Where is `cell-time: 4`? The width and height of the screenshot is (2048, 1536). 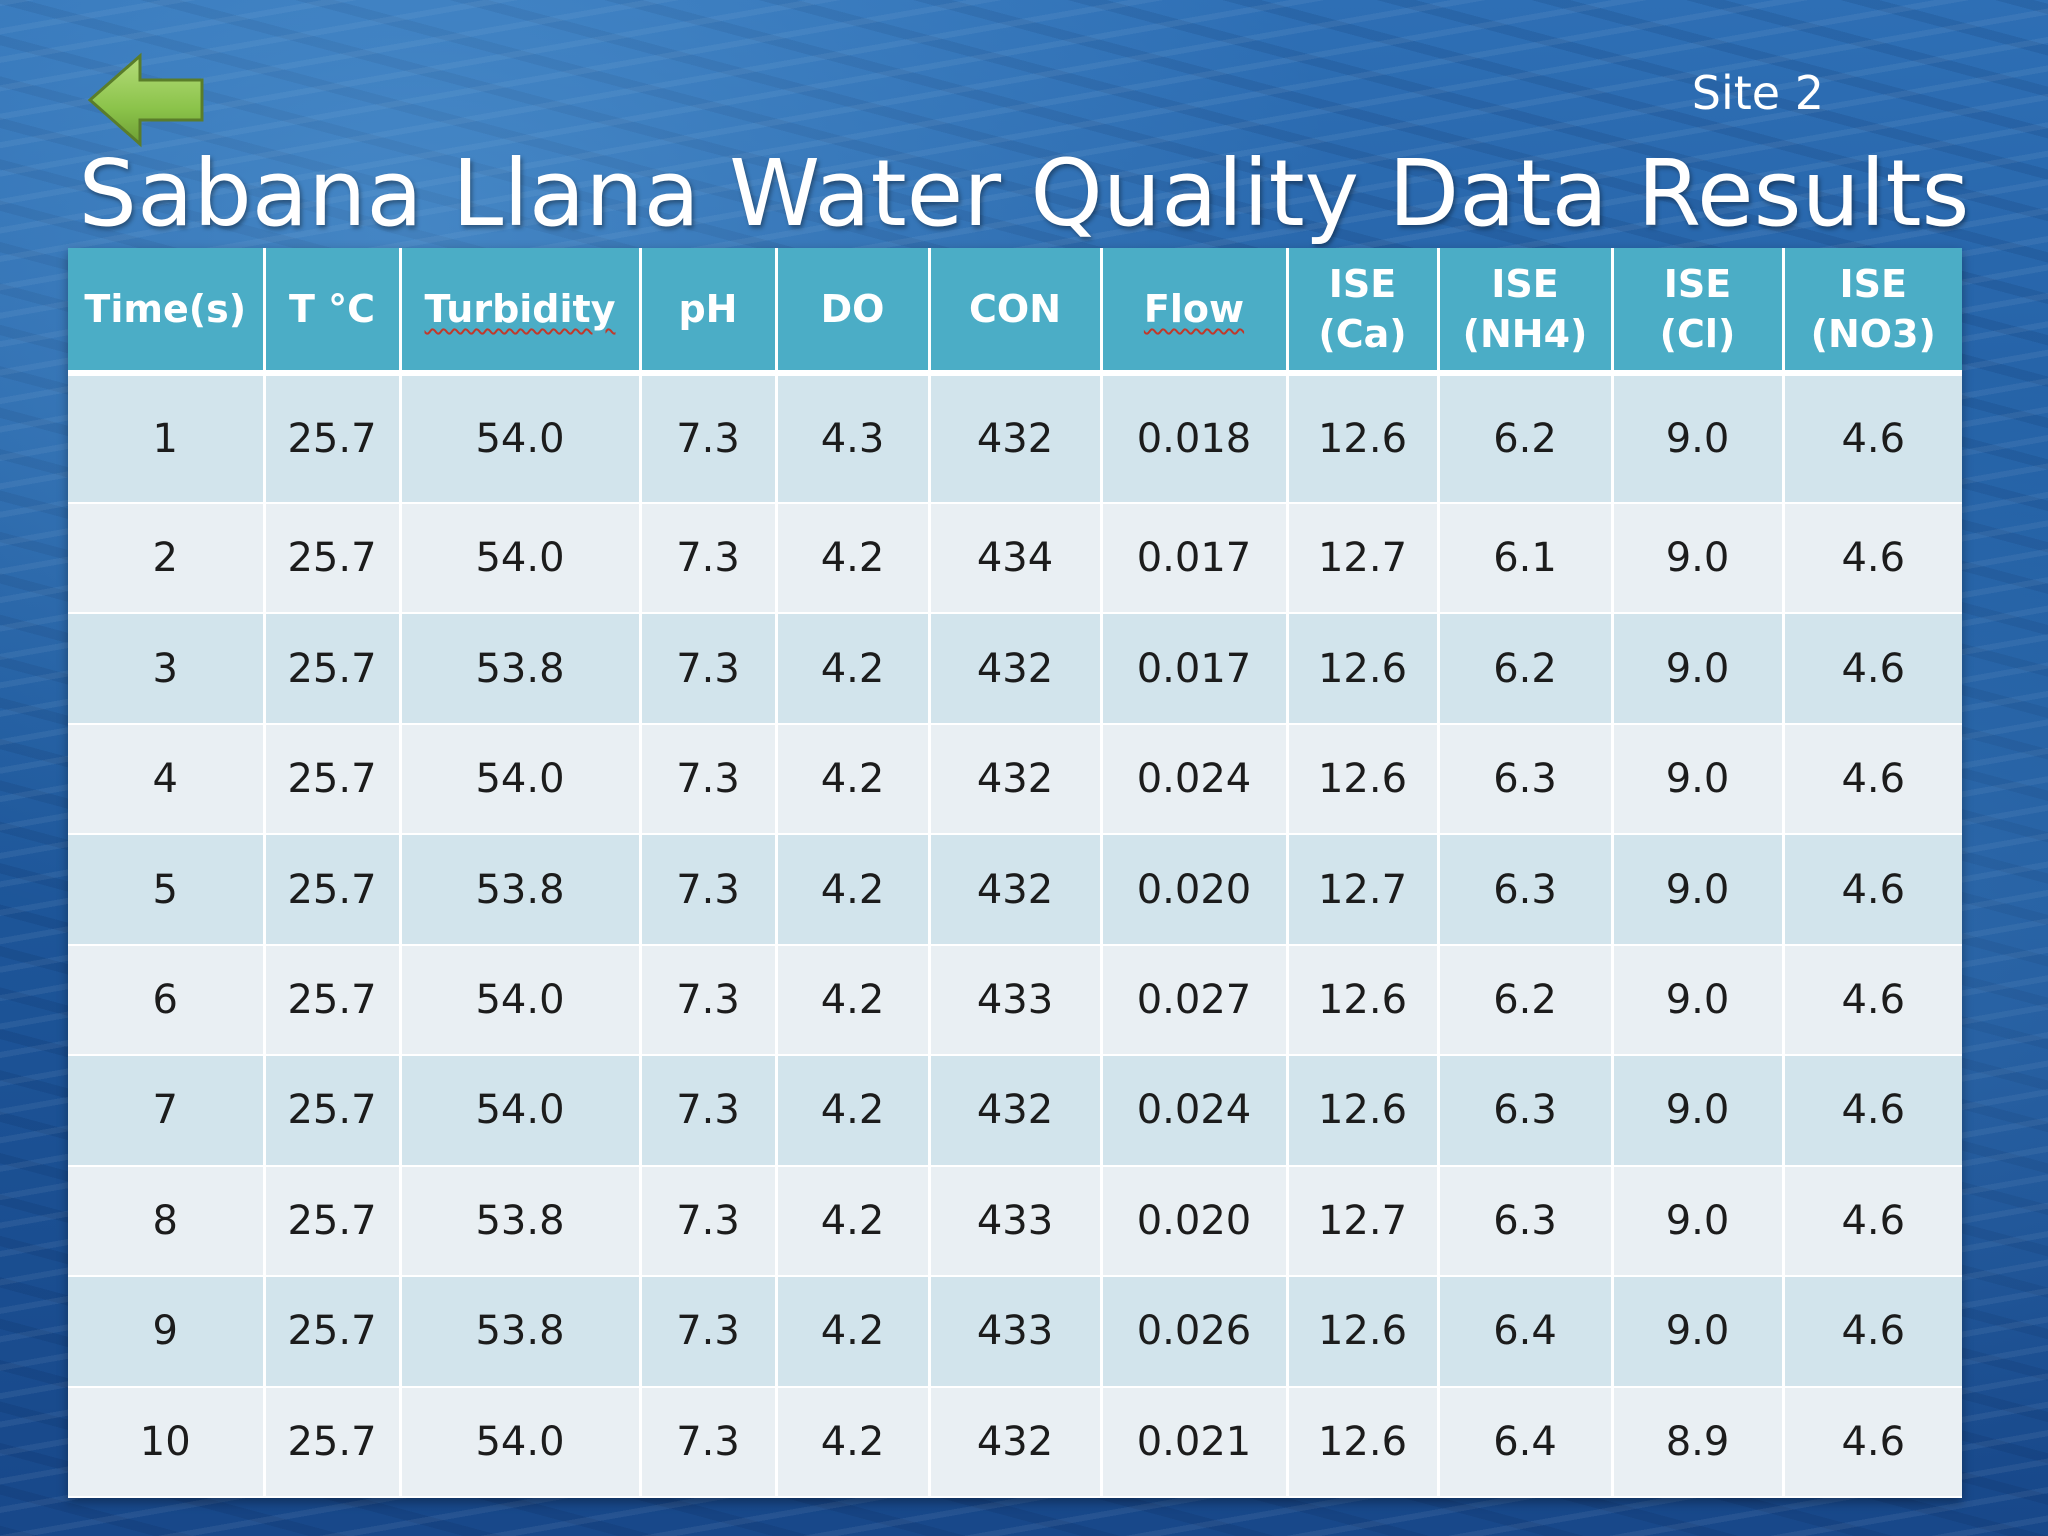
cell-time: 4 is located at coordinates (167, 779).